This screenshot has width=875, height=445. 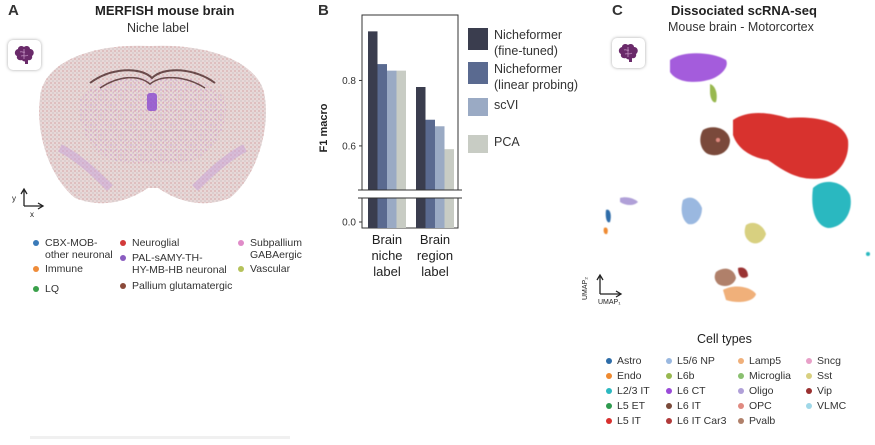 I want to click on cluster-endo, so click(x=605, y=231).